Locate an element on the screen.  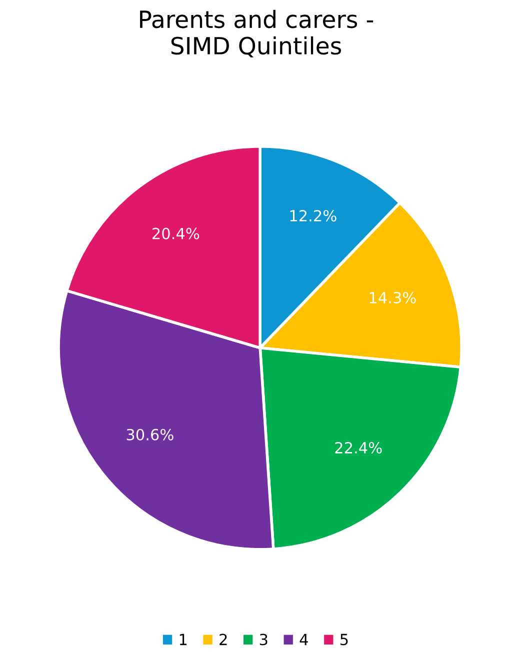
data-label: 14.3% is located at coordinates (393, 298).